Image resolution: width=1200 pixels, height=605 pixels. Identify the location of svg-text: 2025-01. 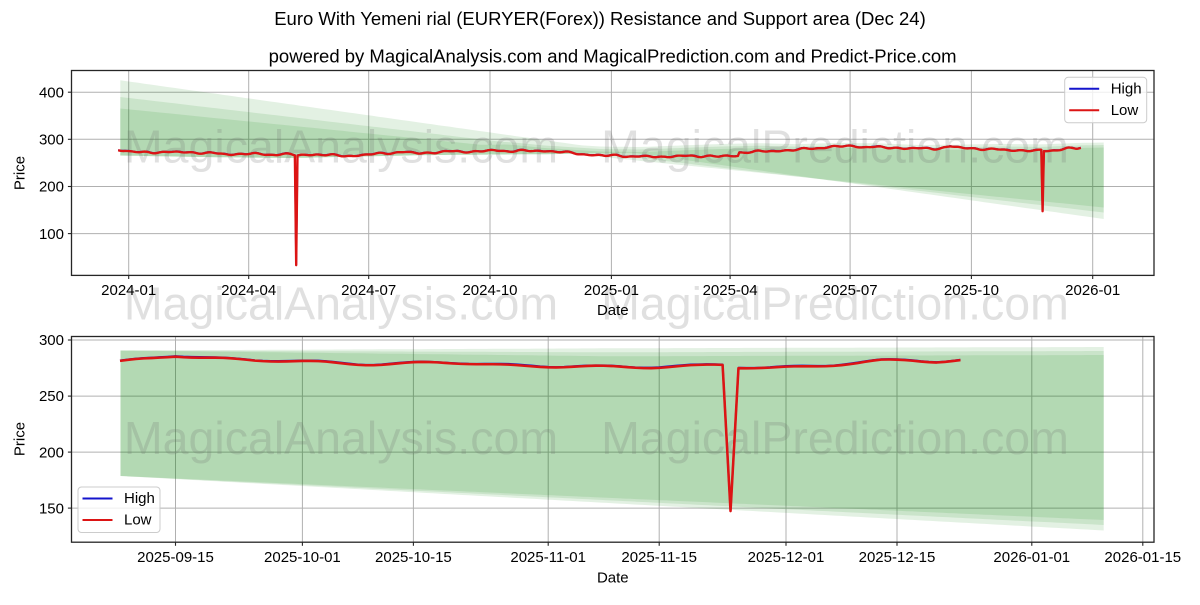
(611, 290).